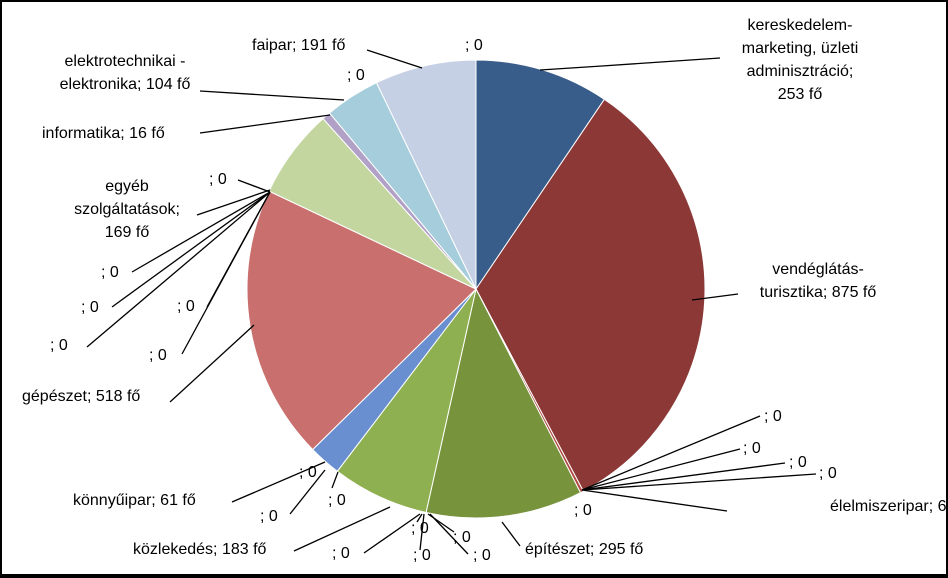 The image size is (948, 578). What do you see at coordinates (299, 45) in the screenshot?
I see `data-label-faipar: faipar; 191 fő` at bounding box center [299, 45].